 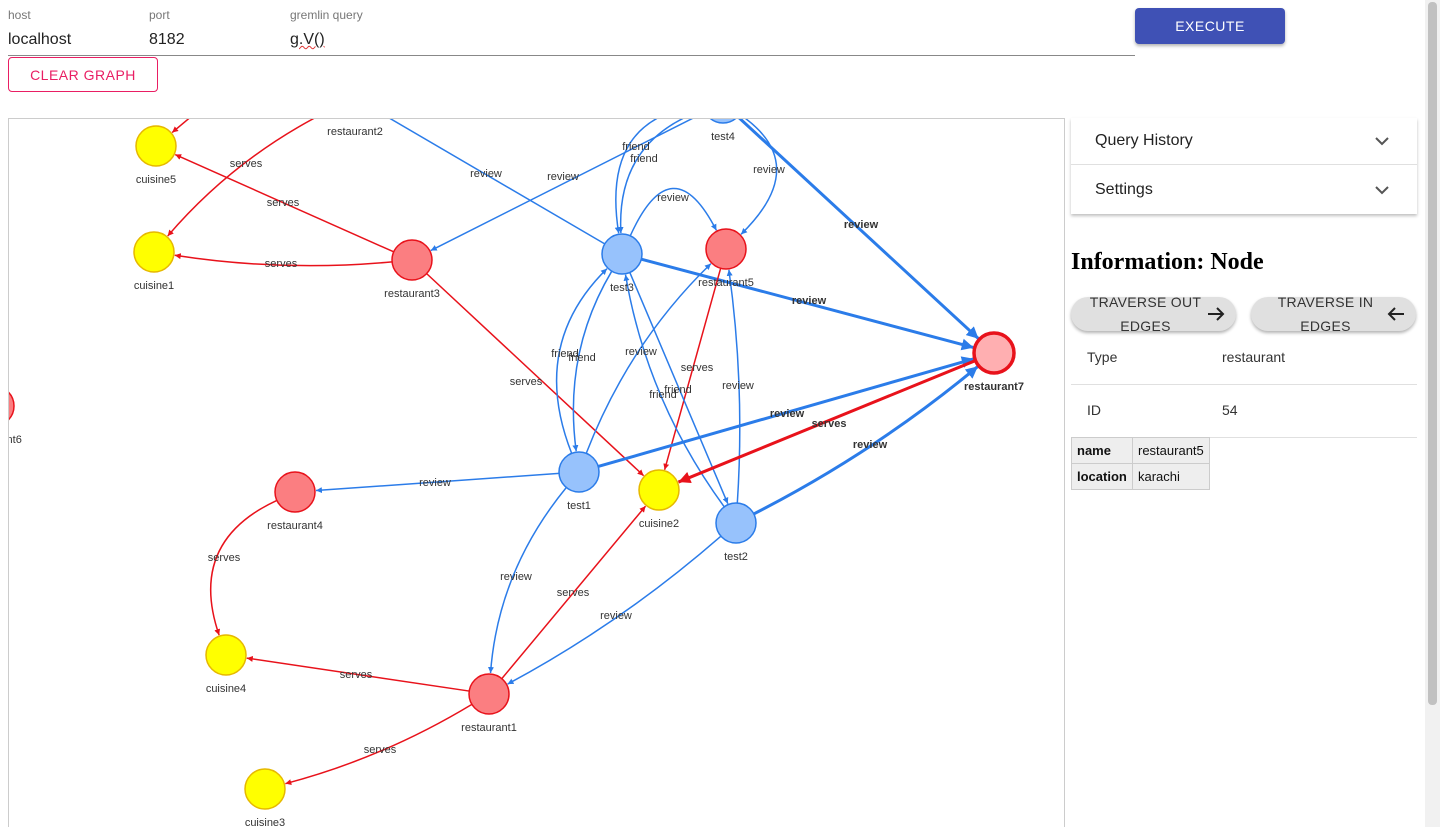 I want to click on property-key: location, so click(x=1102, y=476).